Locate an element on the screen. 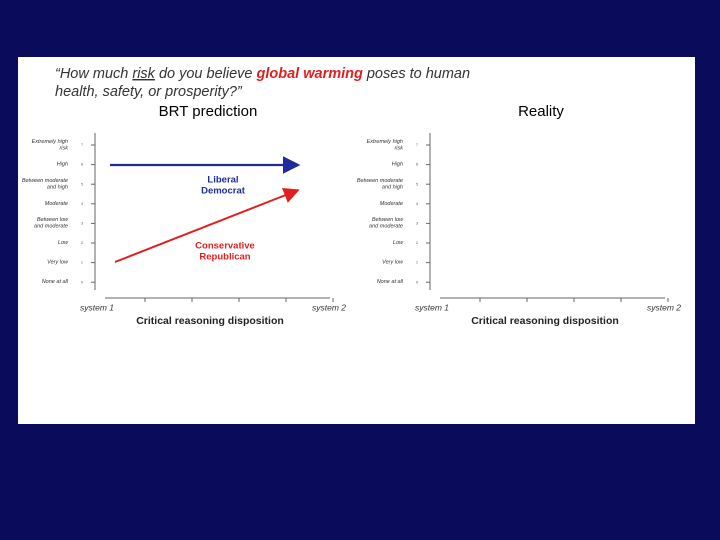 This screenshot has width=720, height=540. question-part: global warming is located at coordinates (309, 74).